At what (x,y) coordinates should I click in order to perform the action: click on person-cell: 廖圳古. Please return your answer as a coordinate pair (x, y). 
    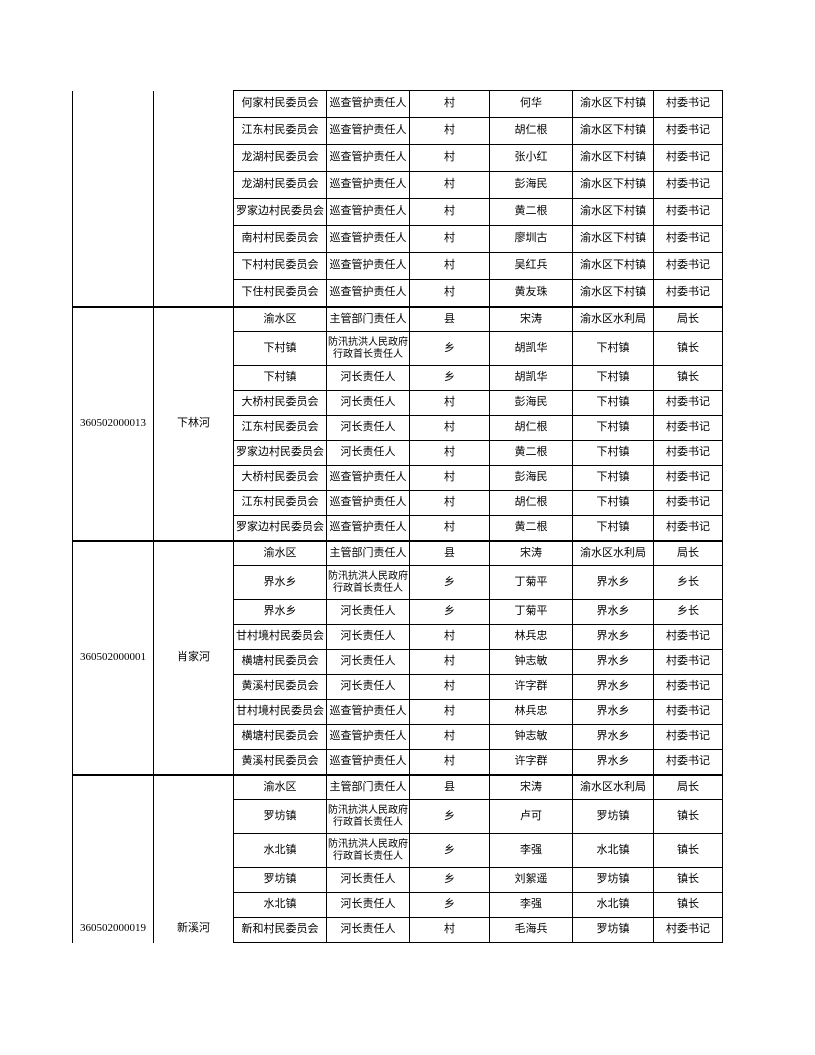
    Looking at the image, I should click on (531, 239).